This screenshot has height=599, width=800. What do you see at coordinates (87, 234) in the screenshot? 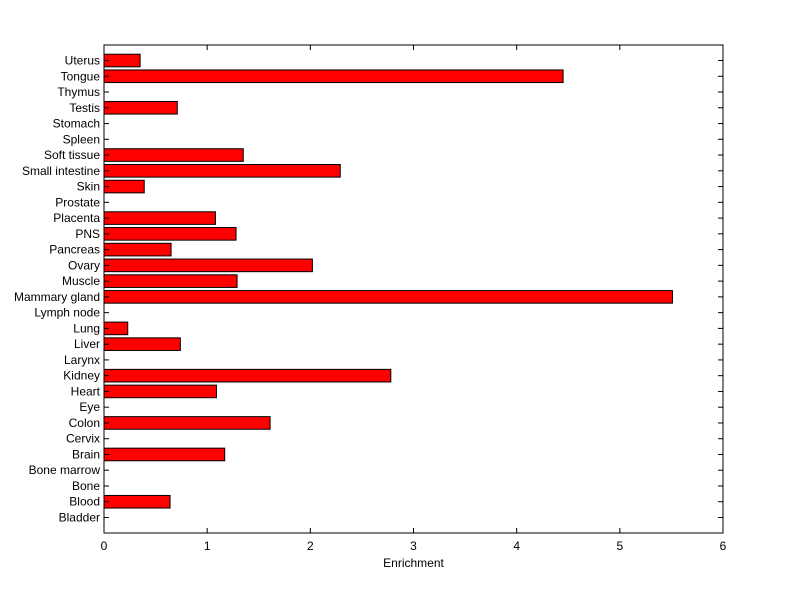
I see `y-tick-label: PNS` at bounding box center [87, 234].